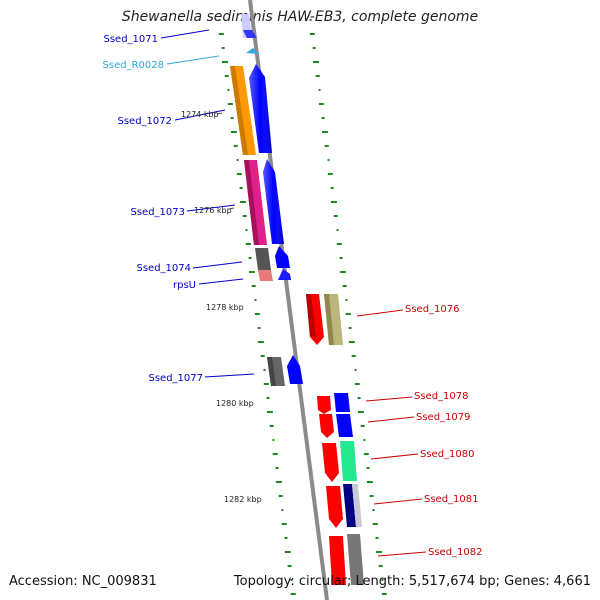  I want to click on label-ssed-r0028: Ssed_R0028, so click(133, 65).